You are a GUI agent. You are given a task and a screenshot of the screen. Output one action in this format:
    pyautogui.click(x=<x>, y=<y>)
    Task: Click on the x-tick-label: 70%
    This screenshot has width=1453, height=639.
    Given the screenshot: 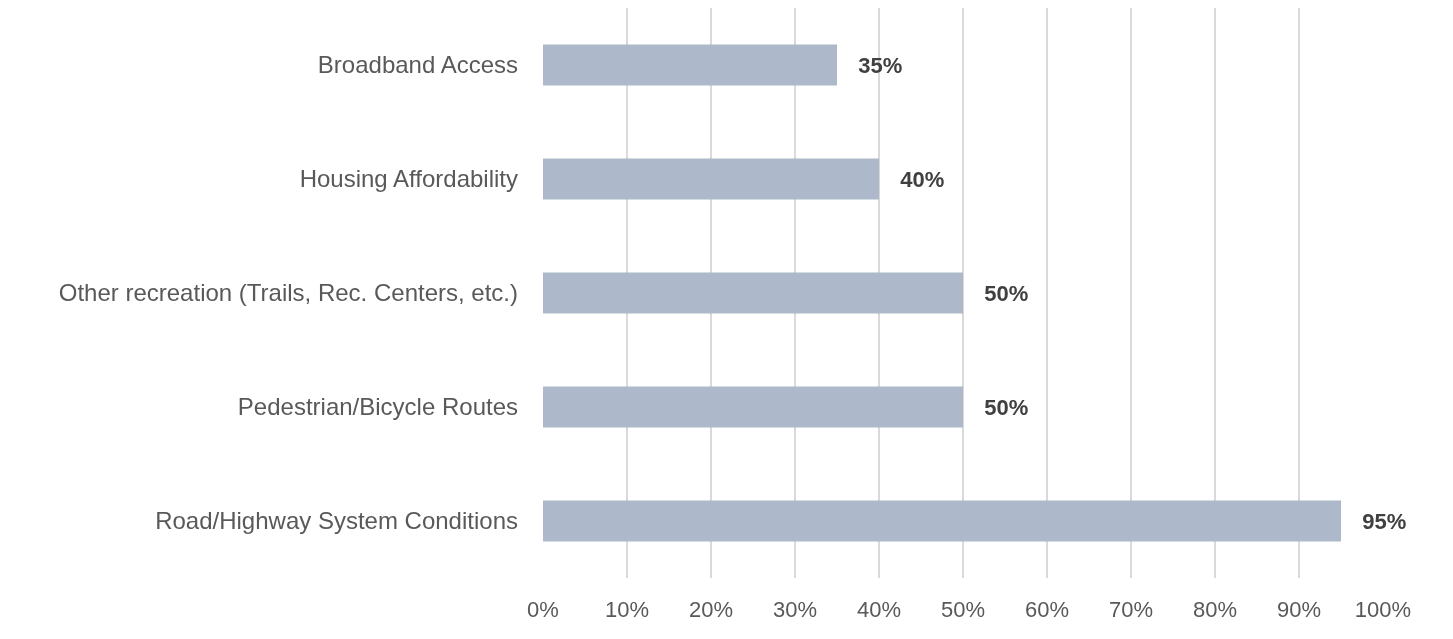 What is the action you would take?
    pyautogui.click(x=1131, y=609)
    